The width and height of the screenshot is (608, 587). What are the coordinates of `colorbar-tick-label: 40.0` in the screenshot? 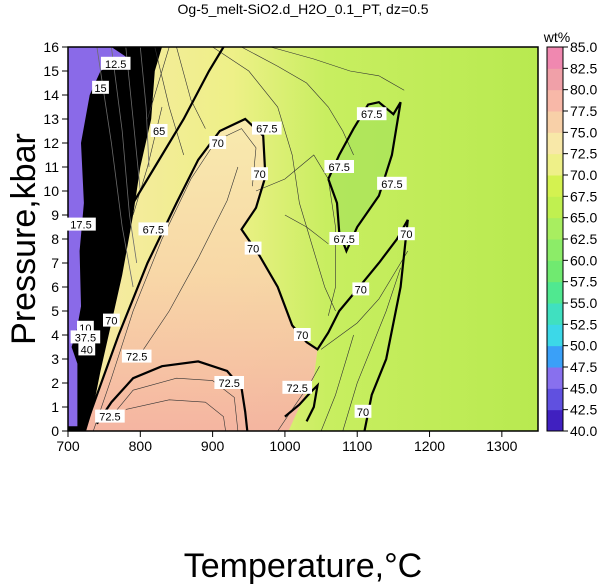 It's located at (583, 431).